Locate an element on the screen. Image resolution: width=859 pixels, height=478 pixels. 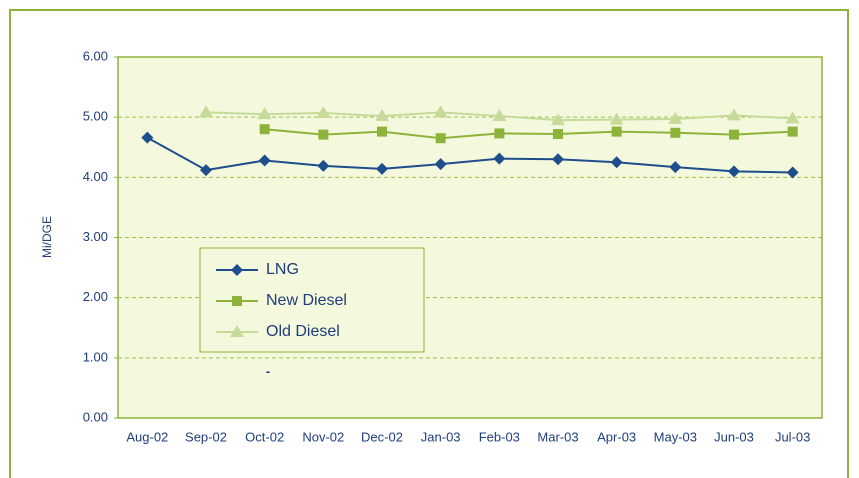
y-tick-label: 6.00 is located at coordinates (95, 55).